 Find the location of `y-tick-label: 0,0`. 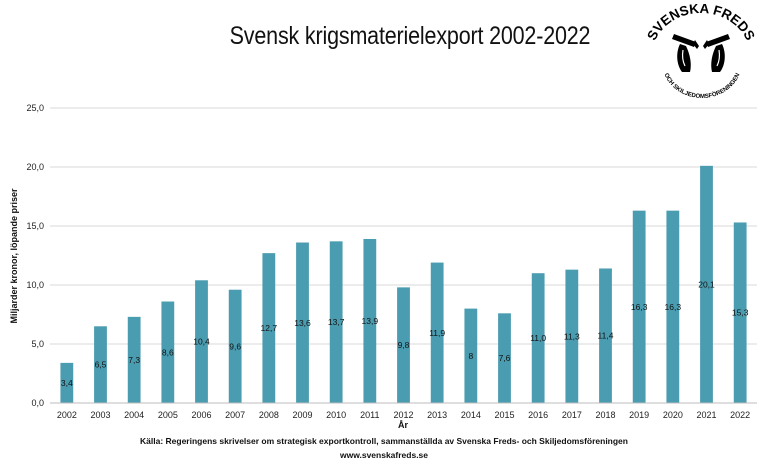

y-tick-label: 0,0 is located at coordinates (37, 403).